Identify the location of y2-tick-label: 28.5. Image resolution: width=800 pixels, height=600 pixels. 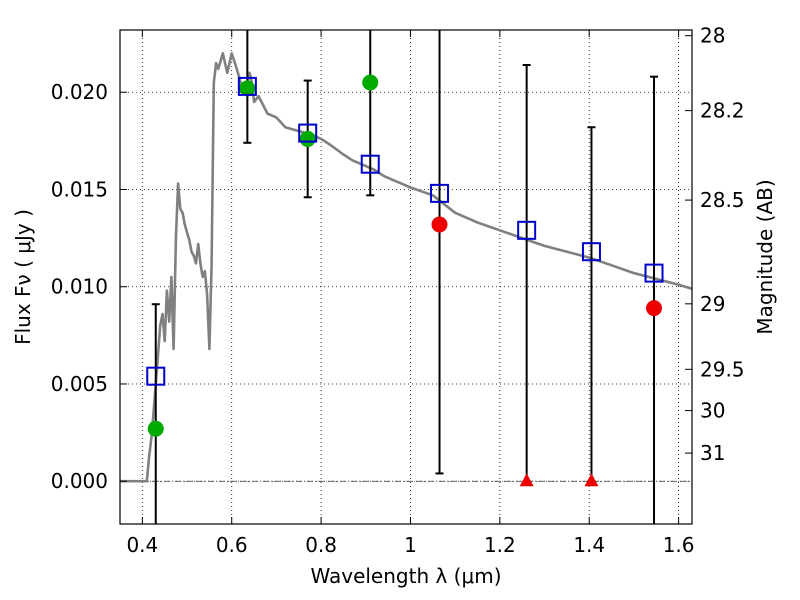
(722, 200).